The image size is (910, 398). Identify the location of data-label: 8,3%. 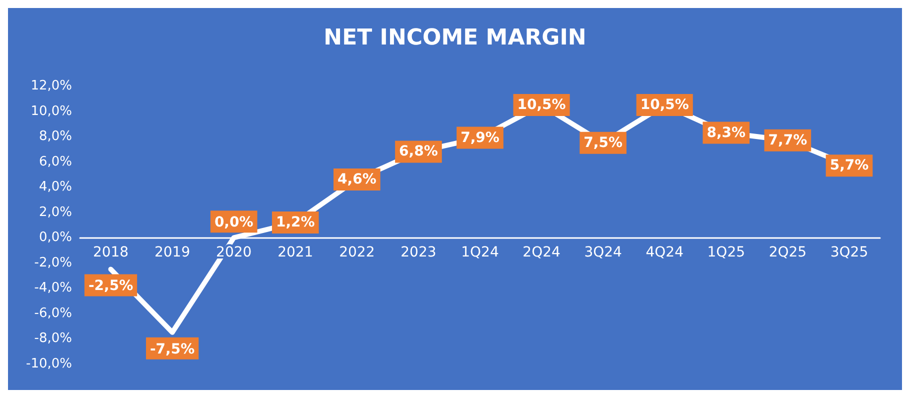
(726, 132).